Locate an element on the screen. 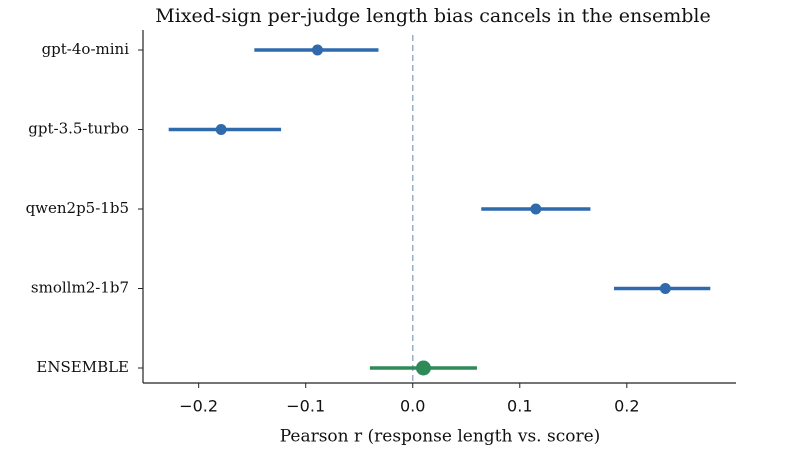  y-tick-label: gpt-4o-mini is located at coordinates (86, 49).